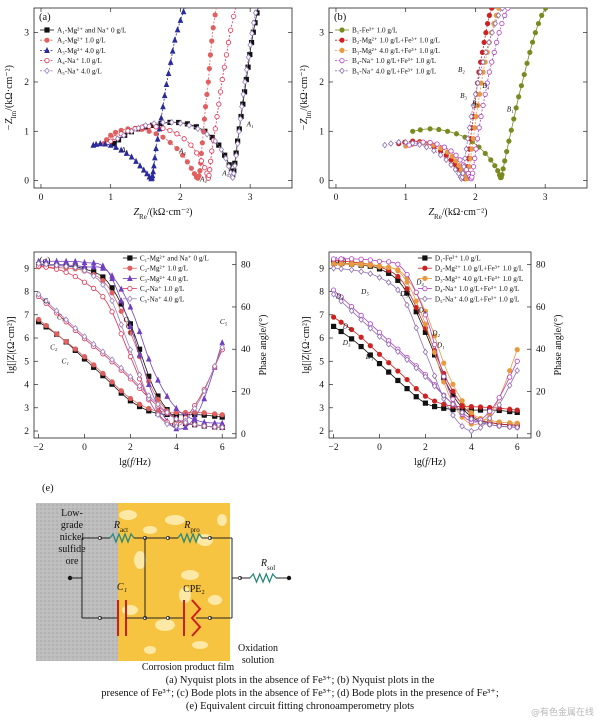 This screenshot has width=600, height=722. Describe the element at coordinates (479, 279) in the screenshot. I see `legend-entry-3: D₃-Mg²⁺ 4.0 g/L+Fe³⁺ 1.0 g/L` at that location.